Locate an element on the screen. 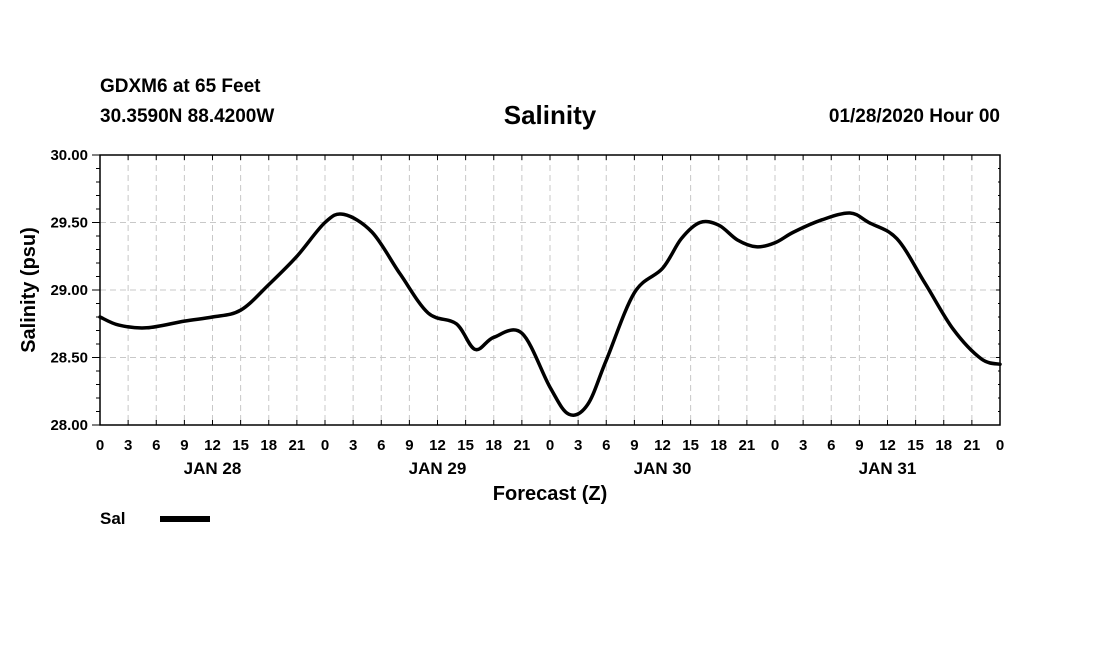  date-label: JAN 28 is located at coordinates (213, 468).